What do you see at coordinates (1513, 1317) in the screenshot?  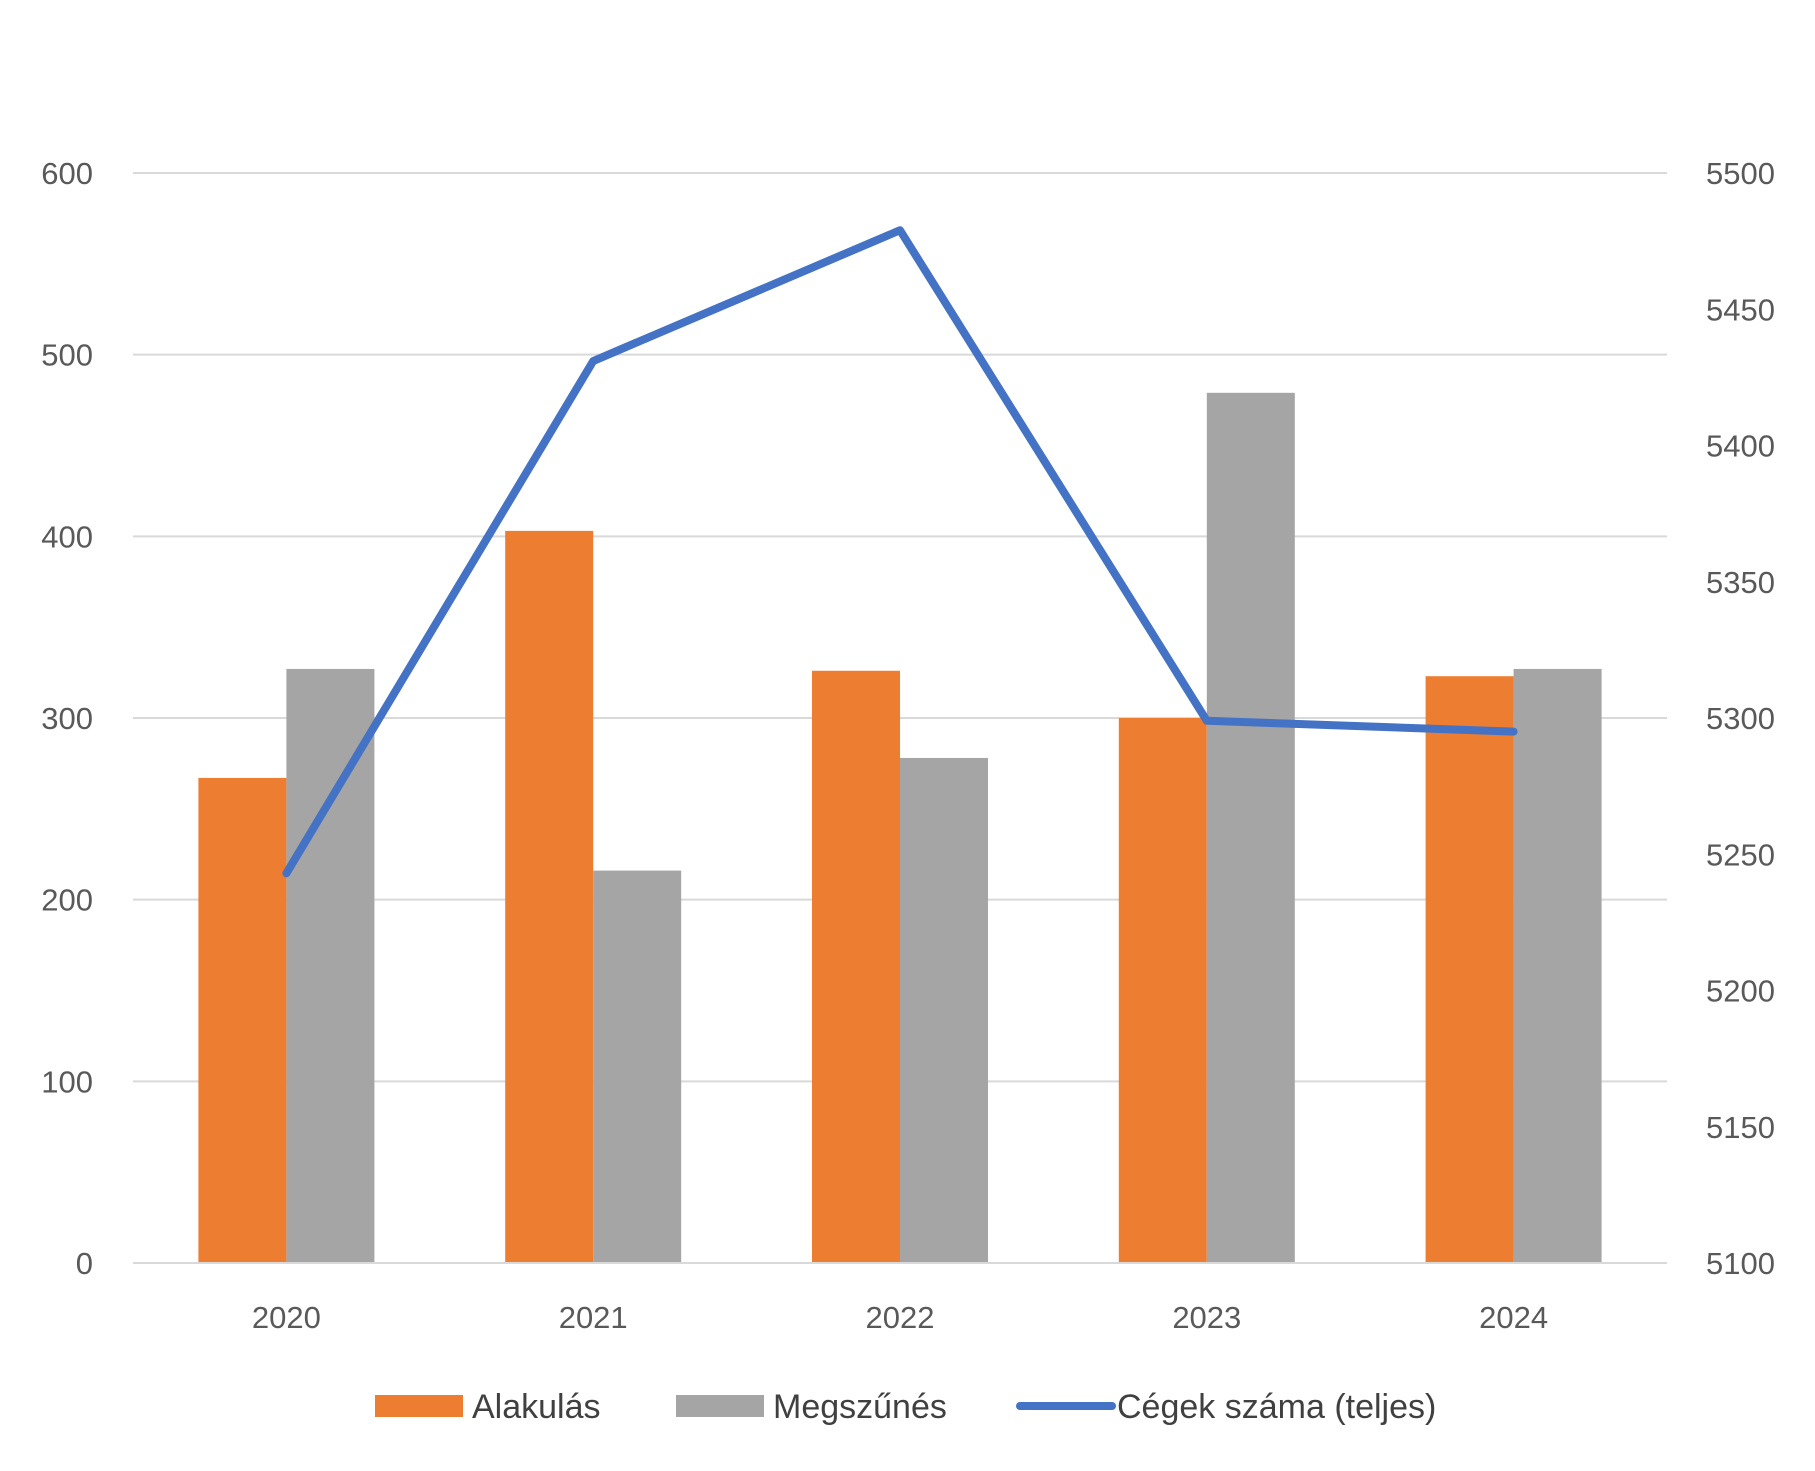 I see `x-tick-label: 2024` at bounding box center [1513, 1317].